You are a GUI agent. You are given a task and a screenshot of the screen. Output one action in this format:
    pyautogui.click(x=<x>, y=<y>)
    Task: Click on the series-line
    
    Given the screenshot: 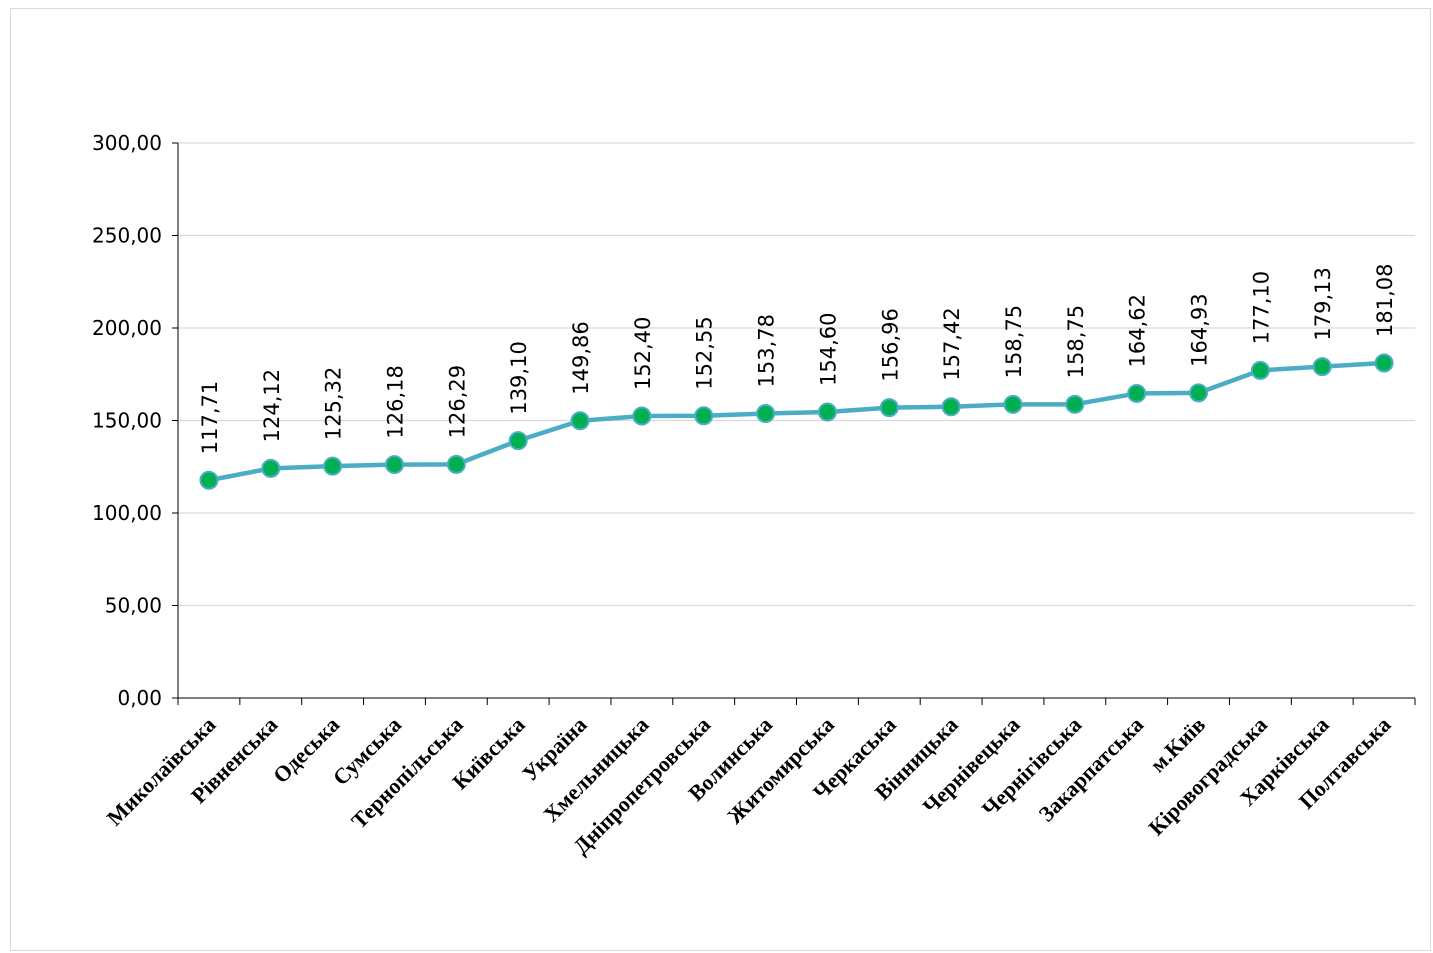 What is the action you would take?
    pyautogui.click(x=796, y=421)
    